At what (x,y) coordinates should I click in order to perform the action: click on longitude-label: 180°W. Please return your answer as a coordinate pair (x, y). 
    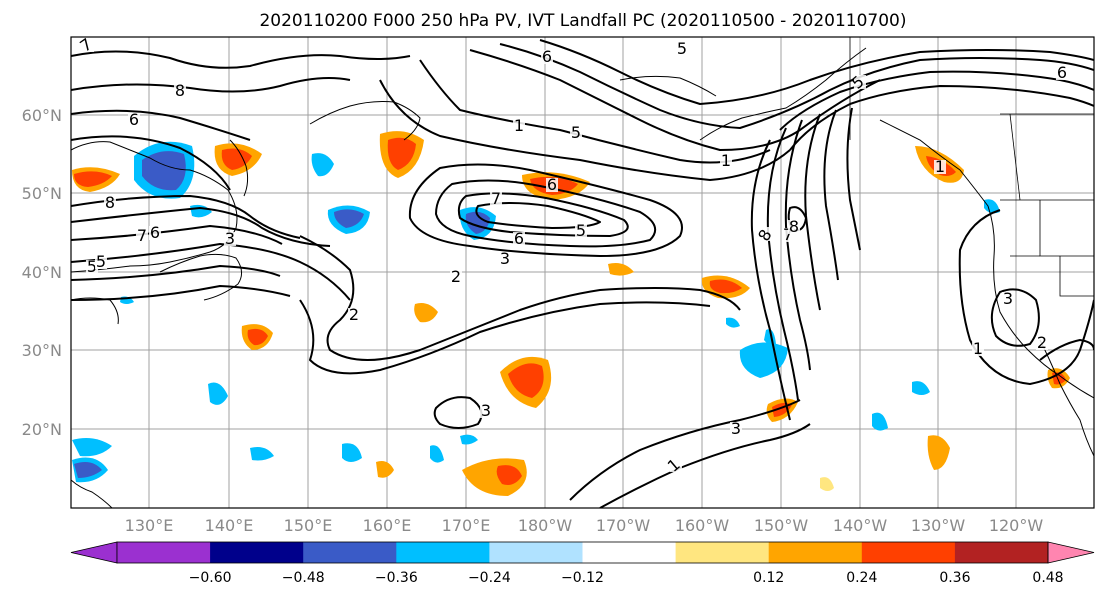
    Looking at the image, I should click on (545, 525).